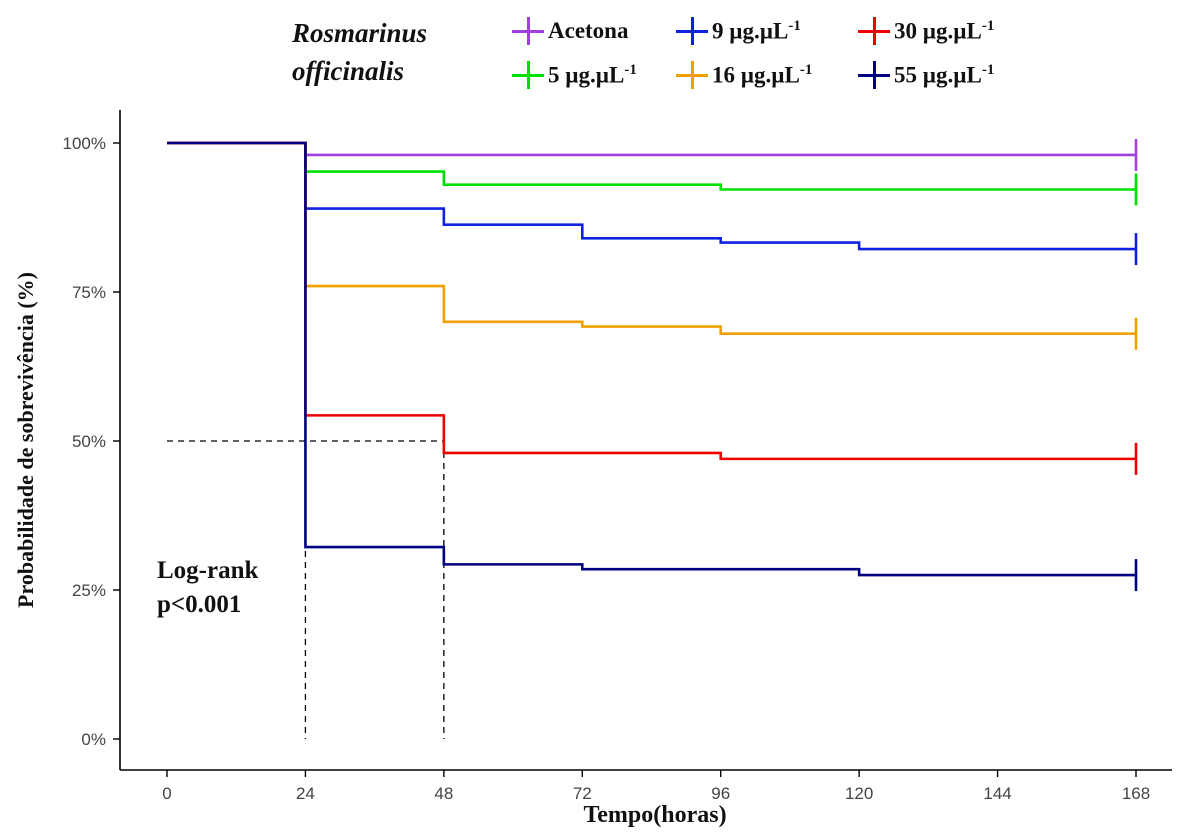 This screenshot has height=836, width=1179. I want to click on legend-key-30-icon, so click(874, 31).